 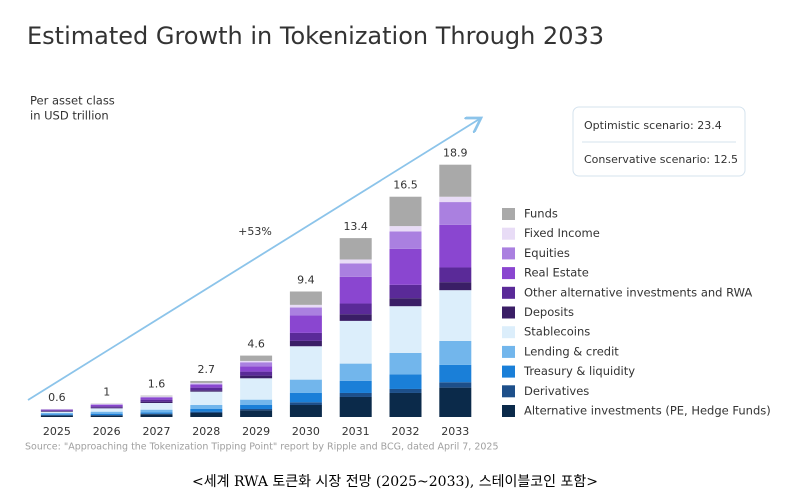 What do you see at coordinates (256, 344) in the screenshot?
I see `total-label: 4.6` at bounding box center [256, 344].